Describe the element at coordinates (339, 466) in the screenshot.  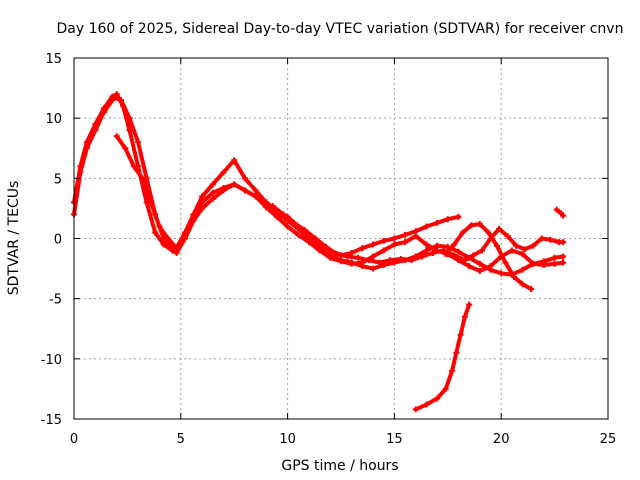
I see `x-axis-label: GPS time / hours` at that location.